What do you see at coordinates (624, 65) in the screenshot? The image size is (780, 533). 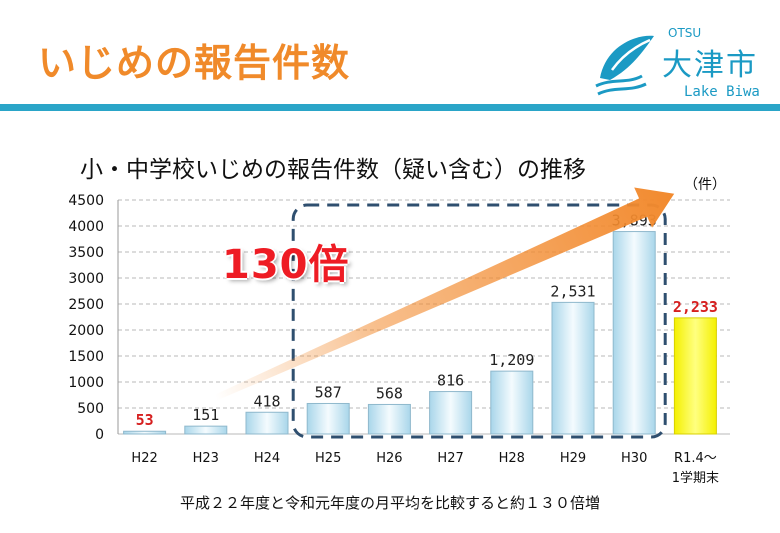 I see `leaf-emblem-icon` at bounding box center [624, 65].